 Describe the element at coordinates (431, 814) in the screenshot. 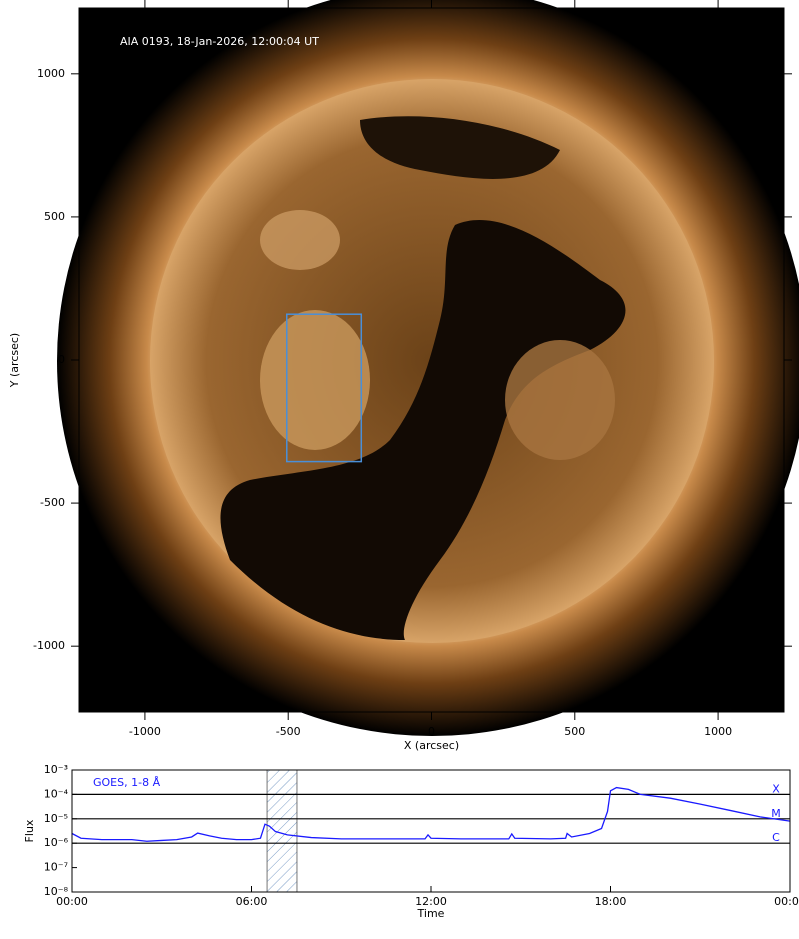

I see `flux-line` at that location.